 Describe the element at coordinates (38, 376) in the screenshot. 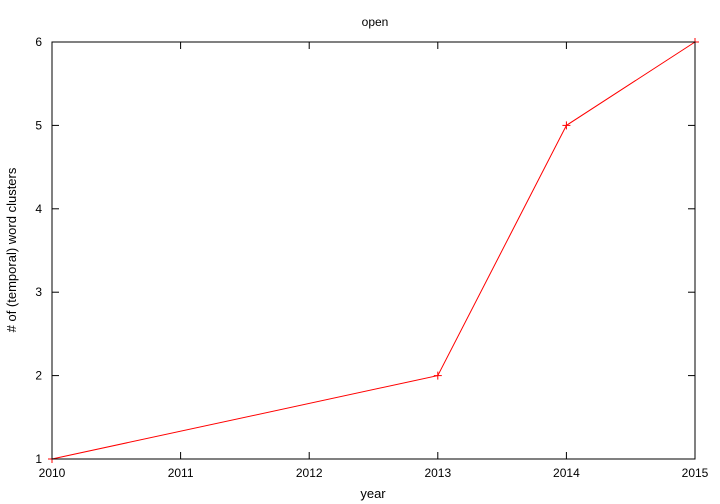

I see `y-tick-label: 2` at that location.